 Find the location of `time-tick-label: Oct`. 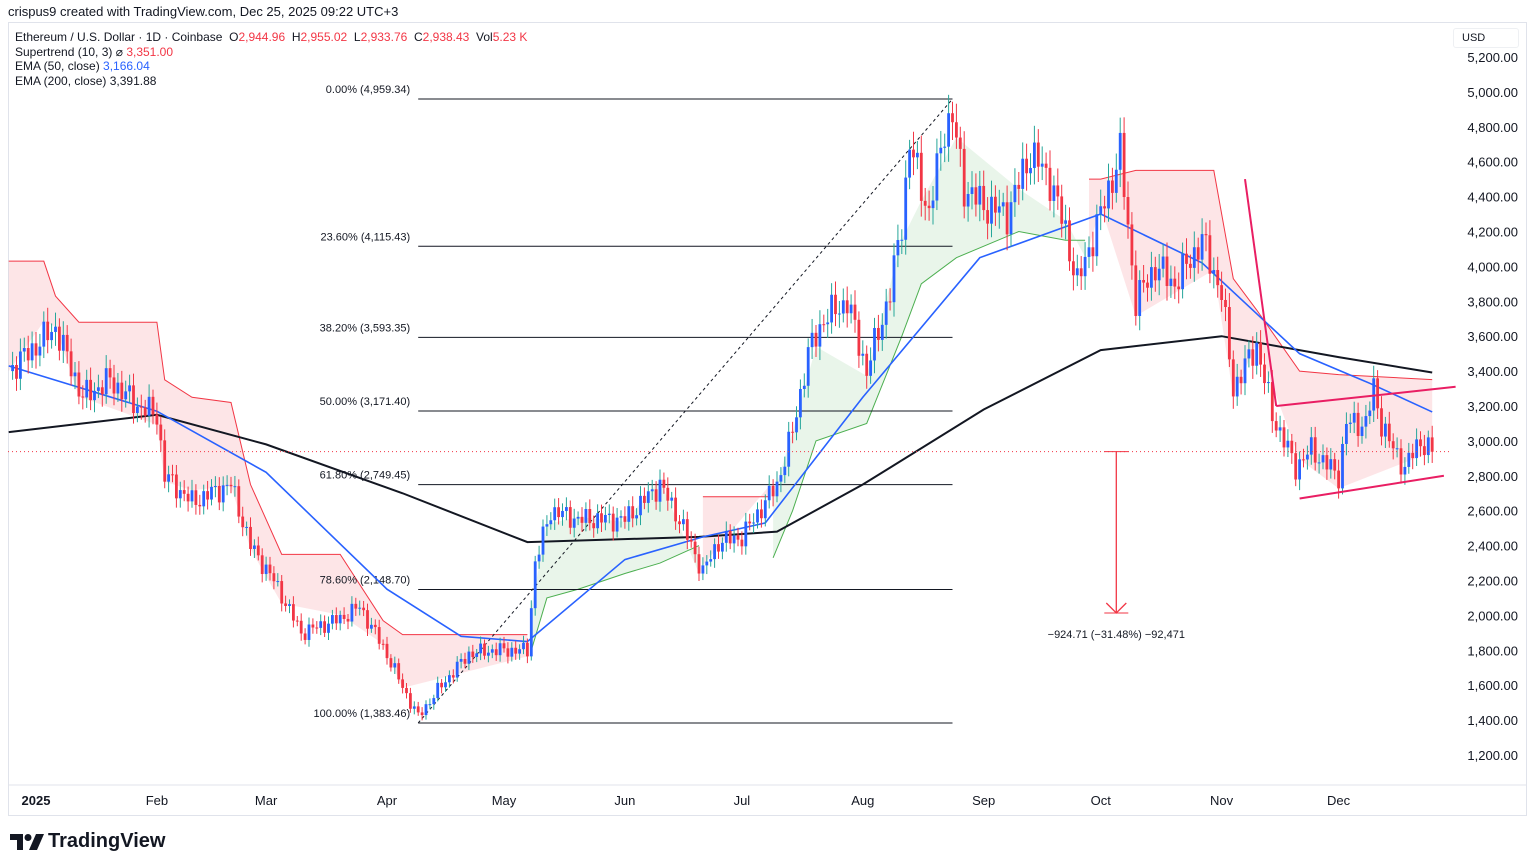

time-tick-label: Oct is located at coordinates (1101, 800).